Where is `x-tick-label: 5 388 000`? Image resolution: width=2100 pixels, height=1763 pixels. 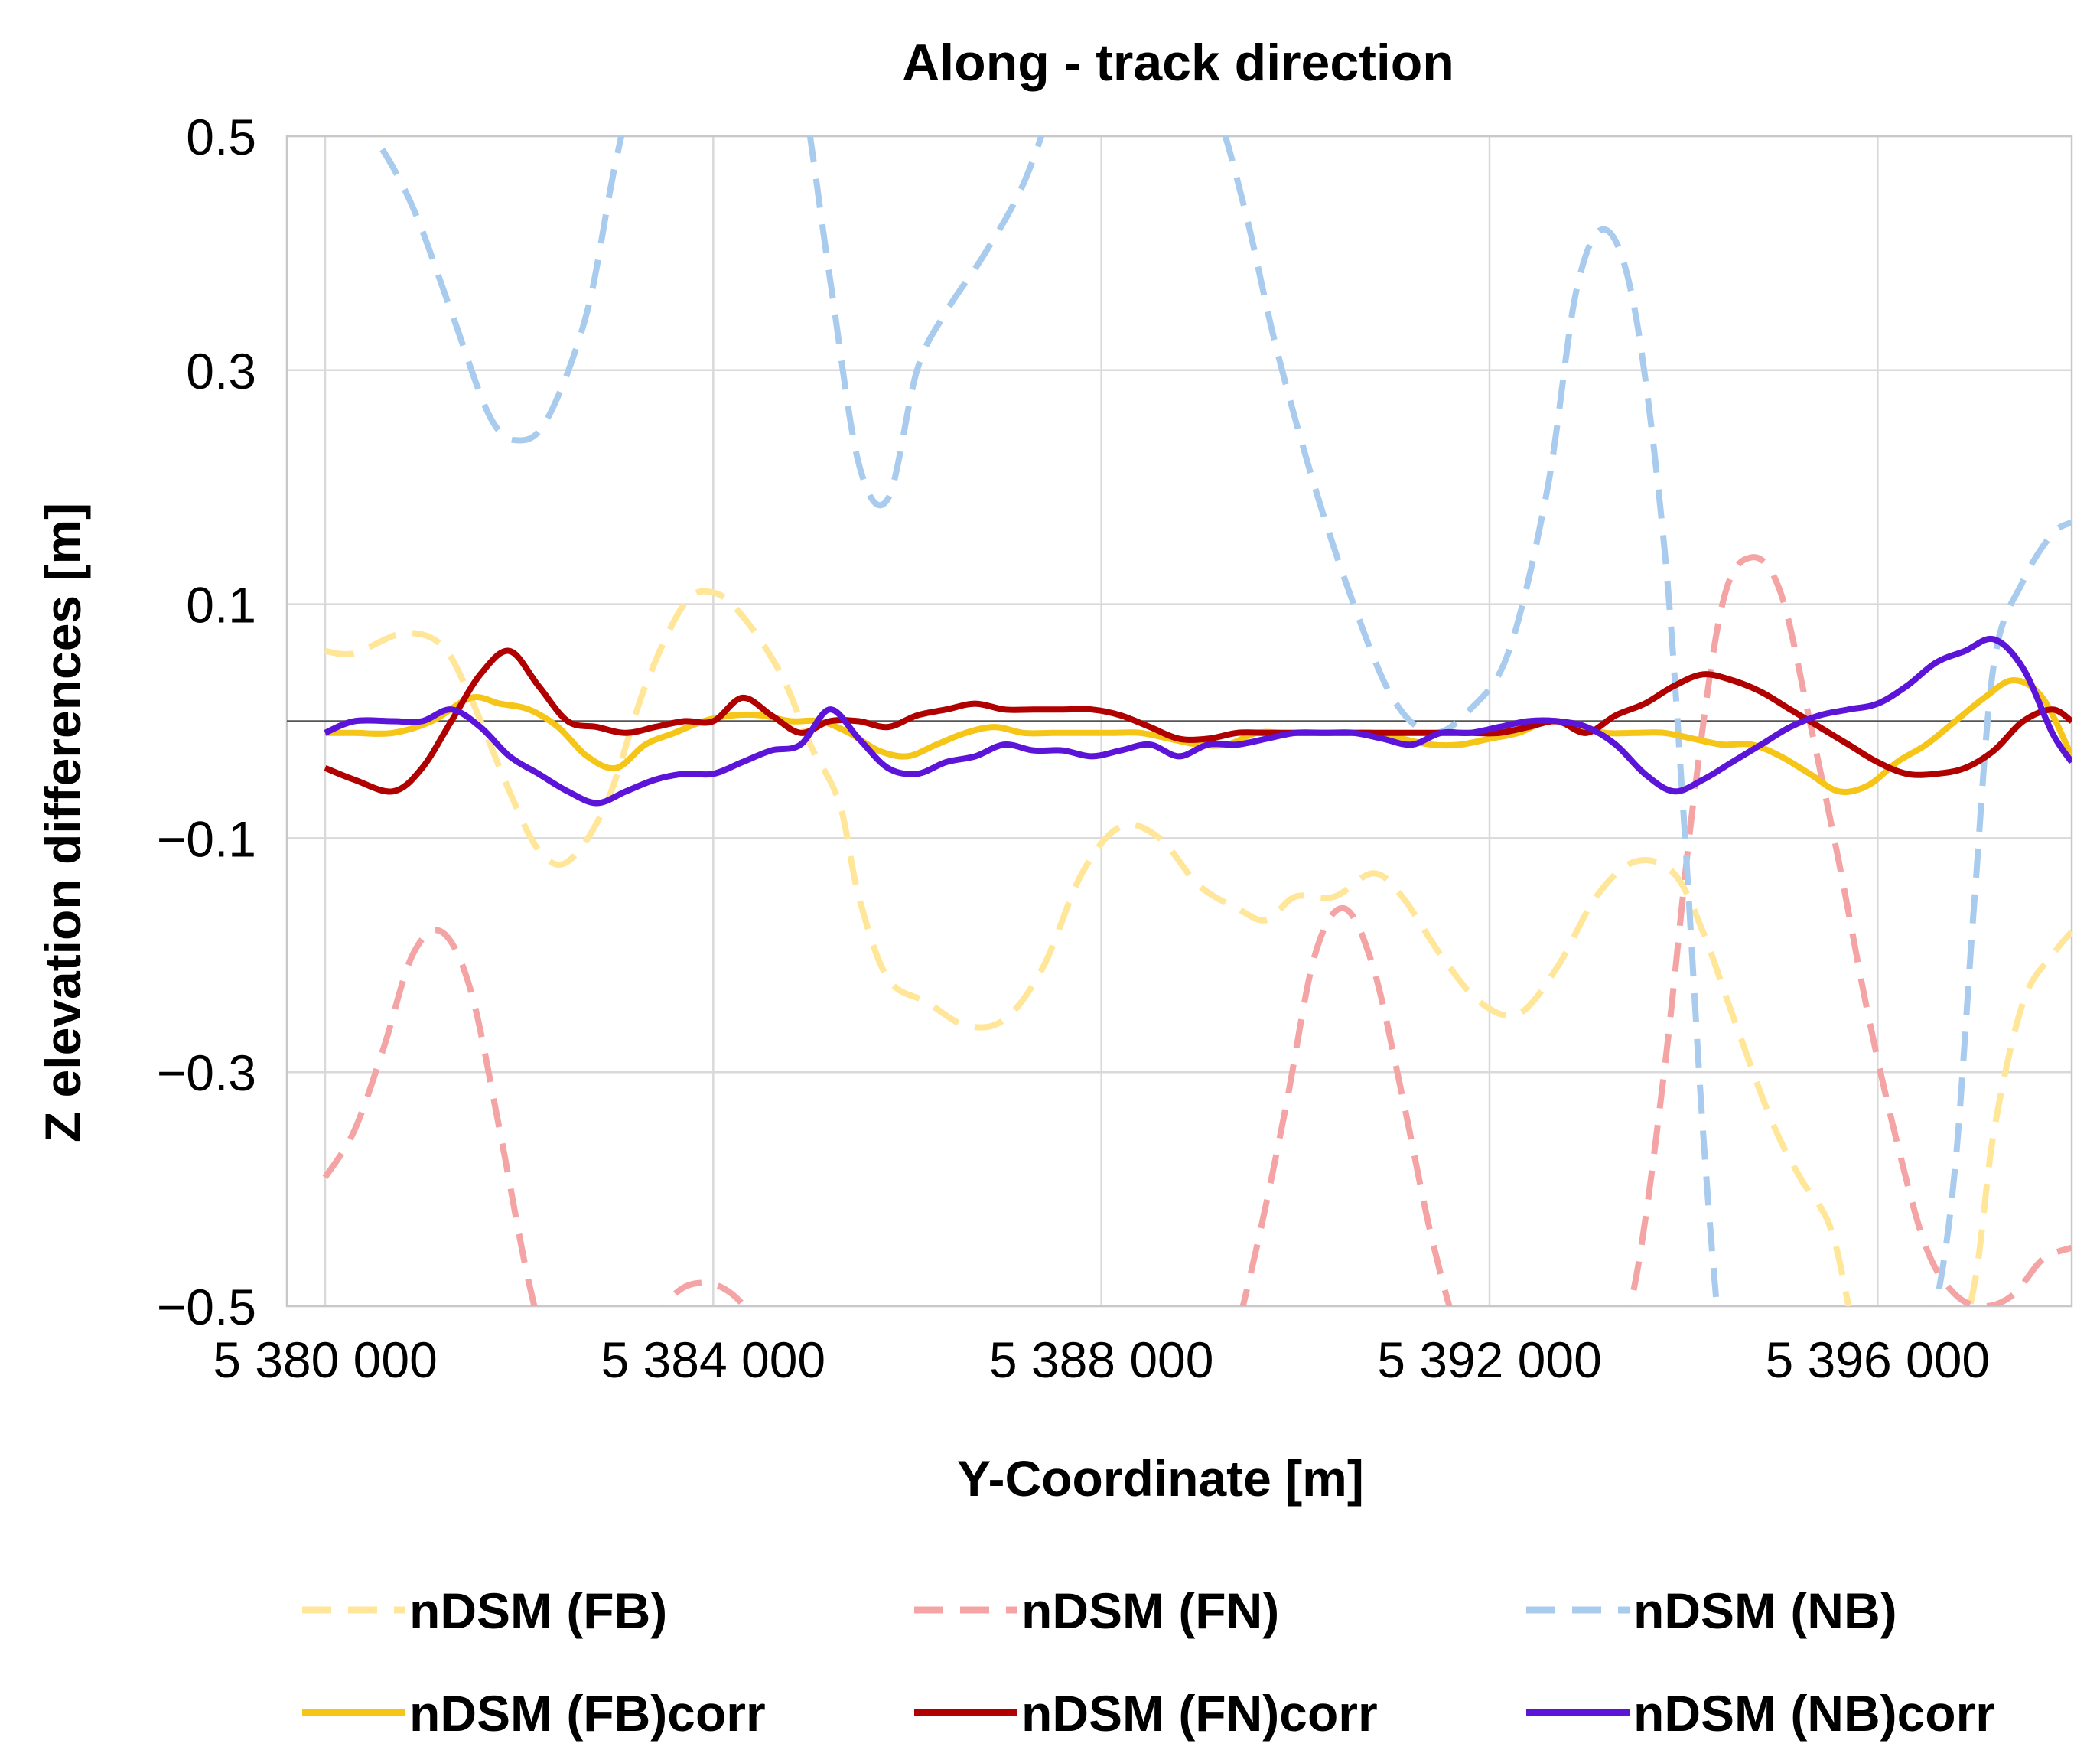 x-tick-label: 5 388 000 is located at coordinates (1101, 1359).